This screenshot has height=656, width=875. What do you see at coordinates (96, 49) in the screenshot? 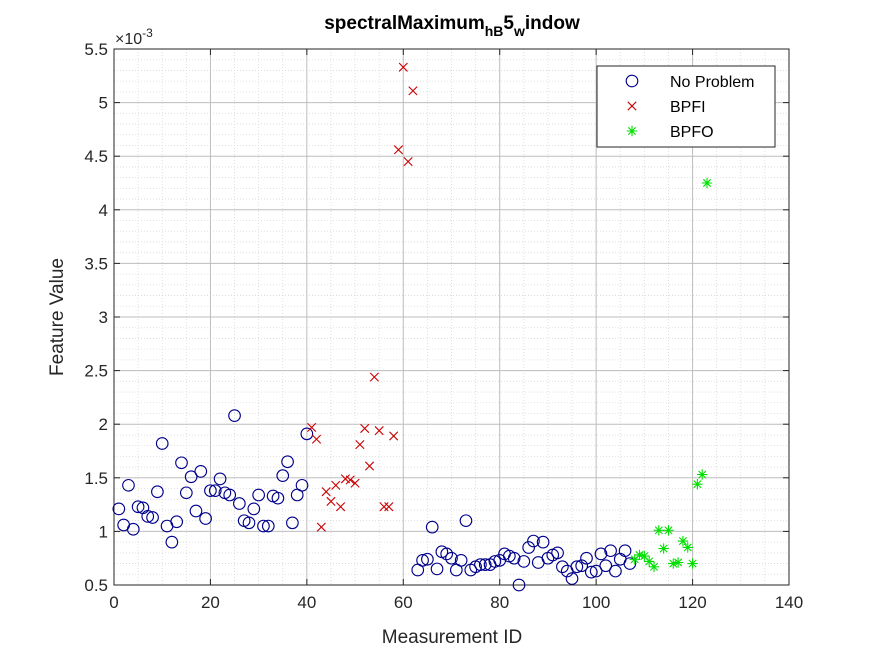
I see `y-tick-label: 5.5` at bounding box center [96, 49].